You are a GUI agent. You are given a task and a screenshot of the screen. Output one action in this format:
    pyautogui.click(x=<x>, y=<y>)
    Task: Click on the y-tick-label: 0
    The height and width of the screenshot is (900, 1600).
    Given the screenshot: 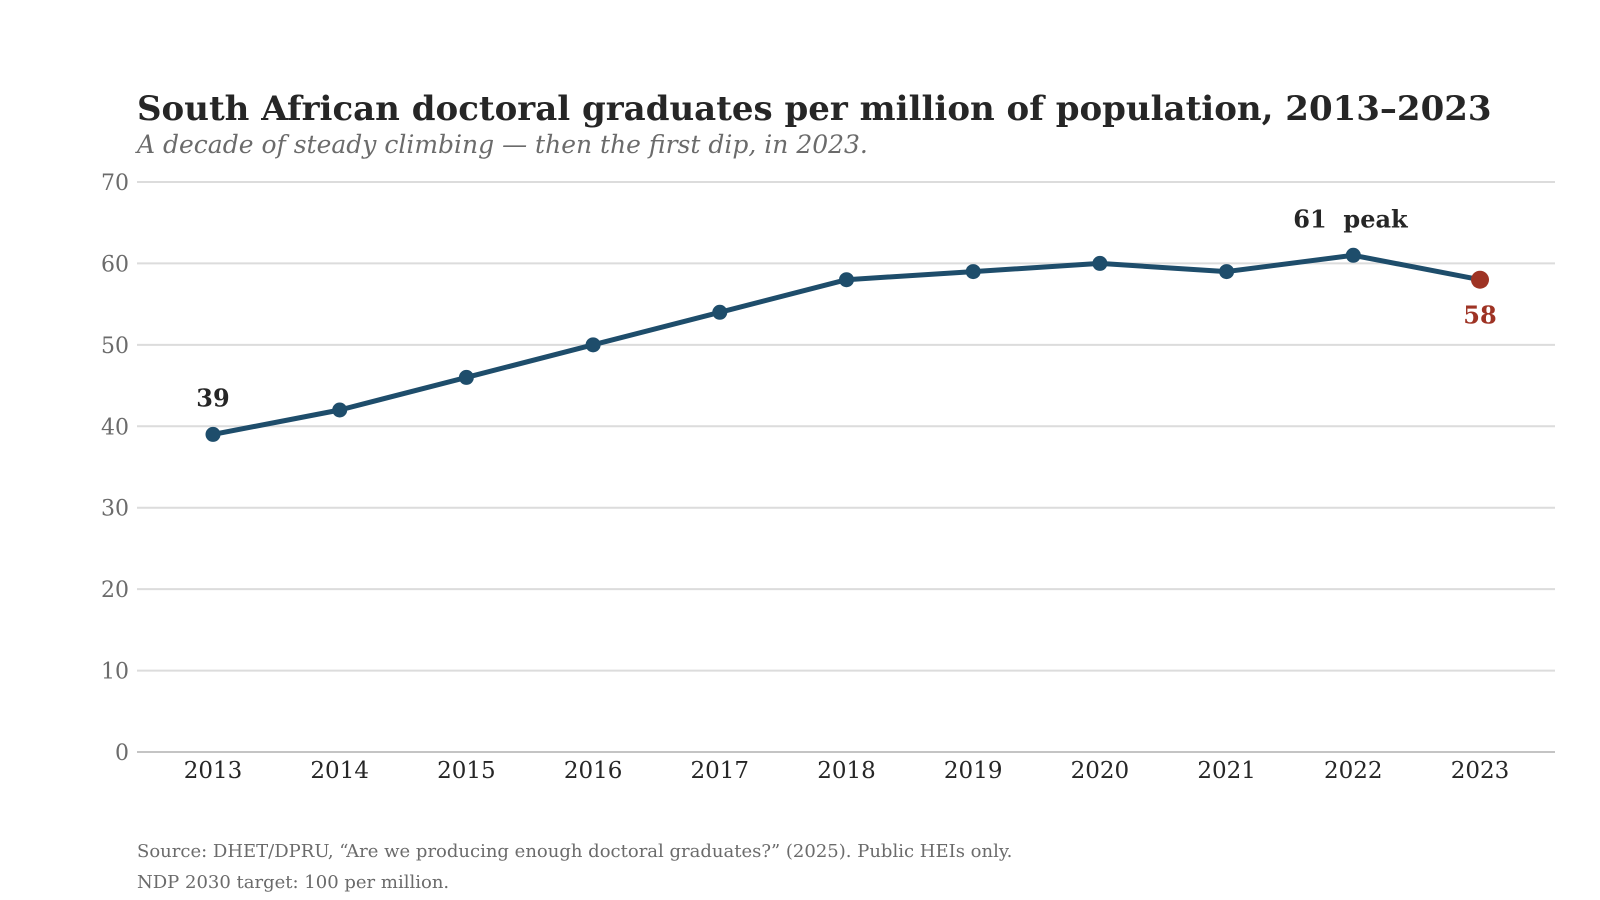 What is the action you would take?
    pyautogui.click(x=122, y=753)
    